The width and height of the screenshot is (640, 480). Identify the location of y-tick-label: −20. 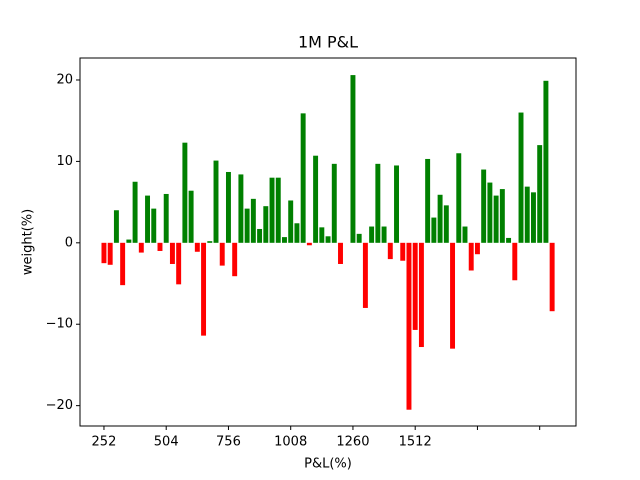
(59, 405).